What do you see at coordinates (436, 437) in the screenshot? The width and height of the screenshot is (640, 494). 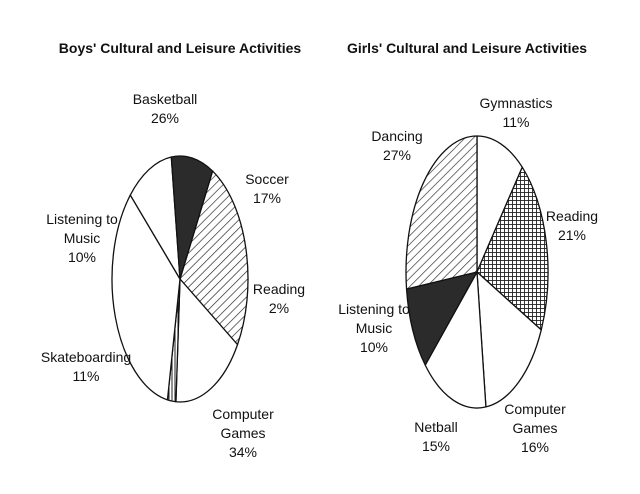 I see `girls-label-netball: Netball 15%` at bounding box center [436, 437].